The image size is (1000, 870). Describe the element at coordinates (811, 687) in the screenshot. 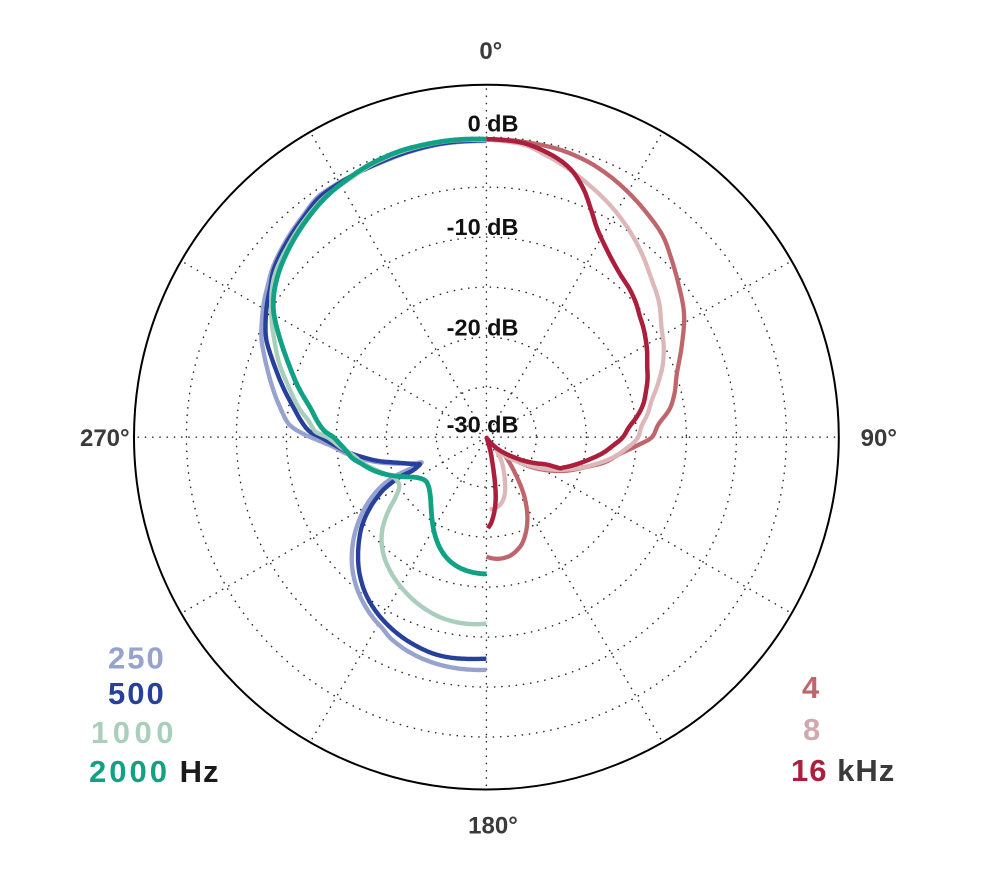

I see `svg-text: 4` at that location.